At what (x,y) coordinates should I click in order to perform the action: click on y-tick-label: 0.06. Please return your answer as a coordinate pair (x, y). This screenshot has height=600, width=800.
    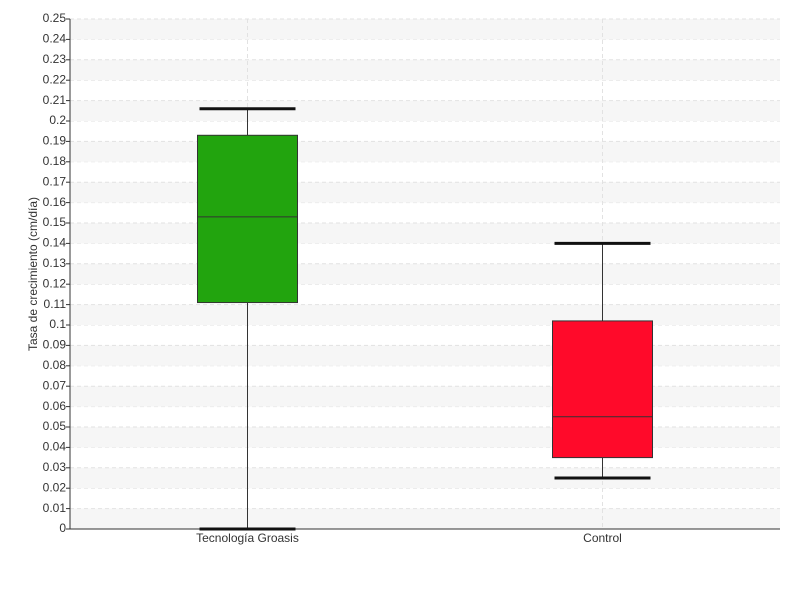
    Looking at the image, I should click on (55, 406).